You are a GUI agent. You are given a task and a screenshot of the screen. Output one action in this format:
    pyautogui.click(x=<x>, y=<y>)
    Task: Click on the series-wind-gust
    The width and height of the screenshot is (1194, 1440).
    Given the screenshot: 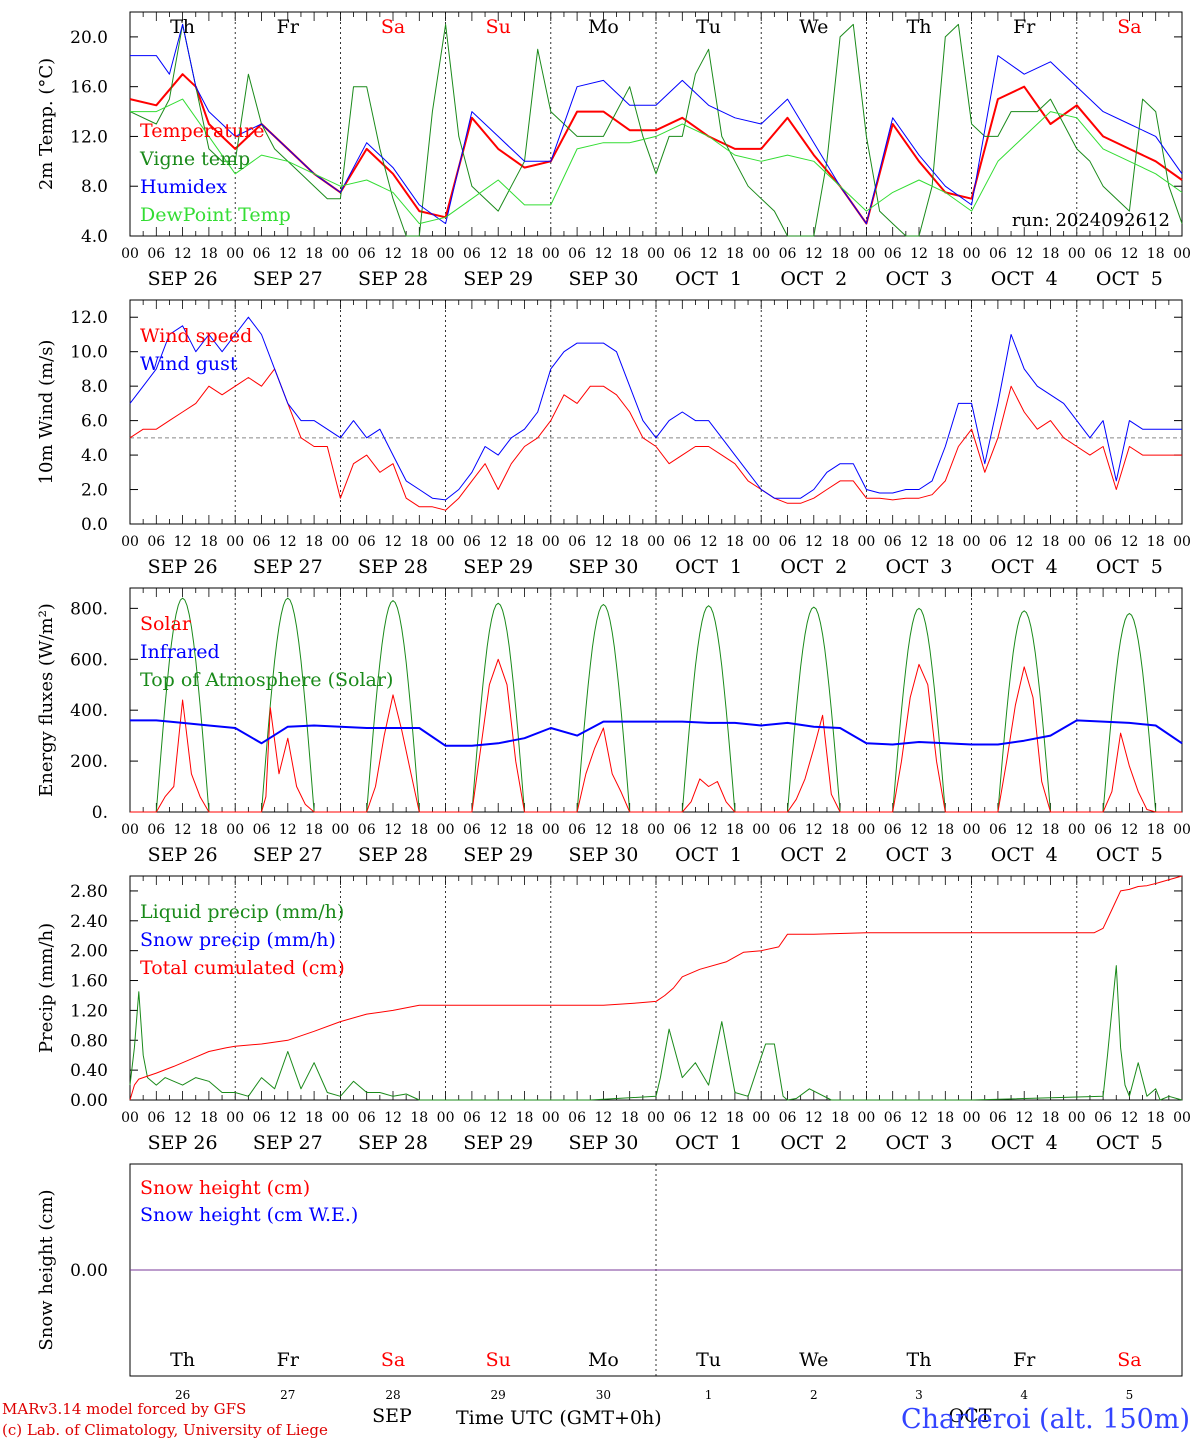 What is the action you would take?
    pyautogui.click(x=655, y=408)
    